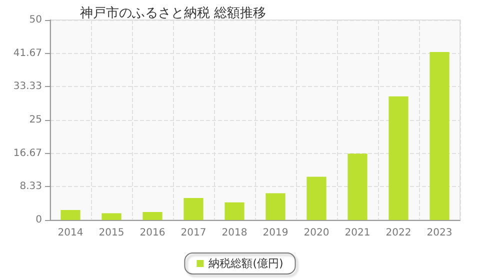 The height and width of the screenshot is (280, 480). I want to click on y-tick-label: 50, so click(35, 20).